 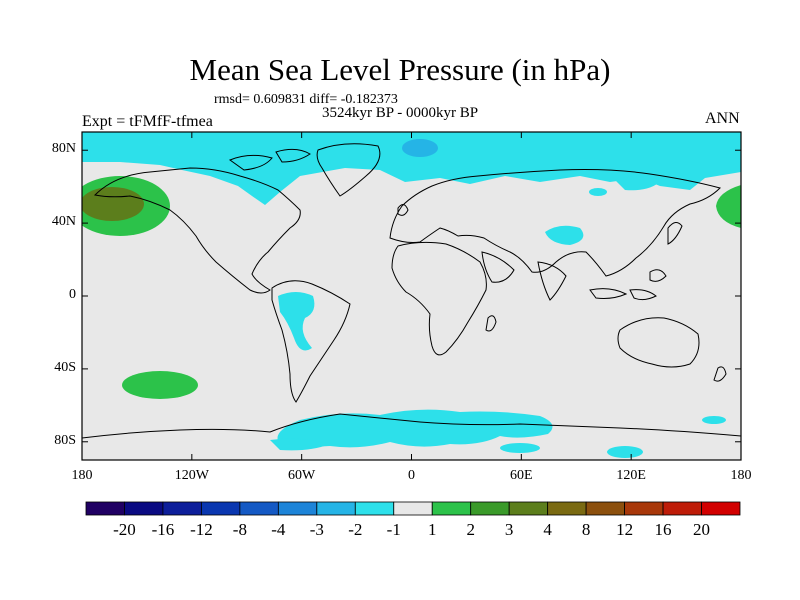 What do you see at coordinates (65, 367) in the screenshot?
I see `lat-tick-label: 40S` at bounding box center [65, 367].